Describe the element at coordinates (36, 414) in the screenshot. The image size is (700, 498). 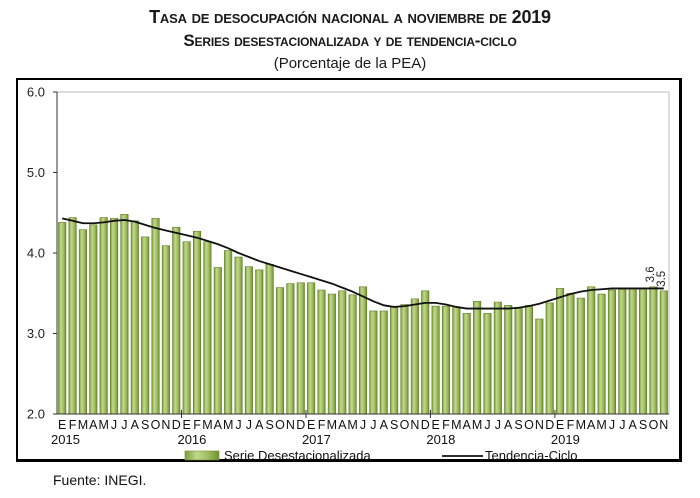
I see `y-tick-label: 2.0` at that location.